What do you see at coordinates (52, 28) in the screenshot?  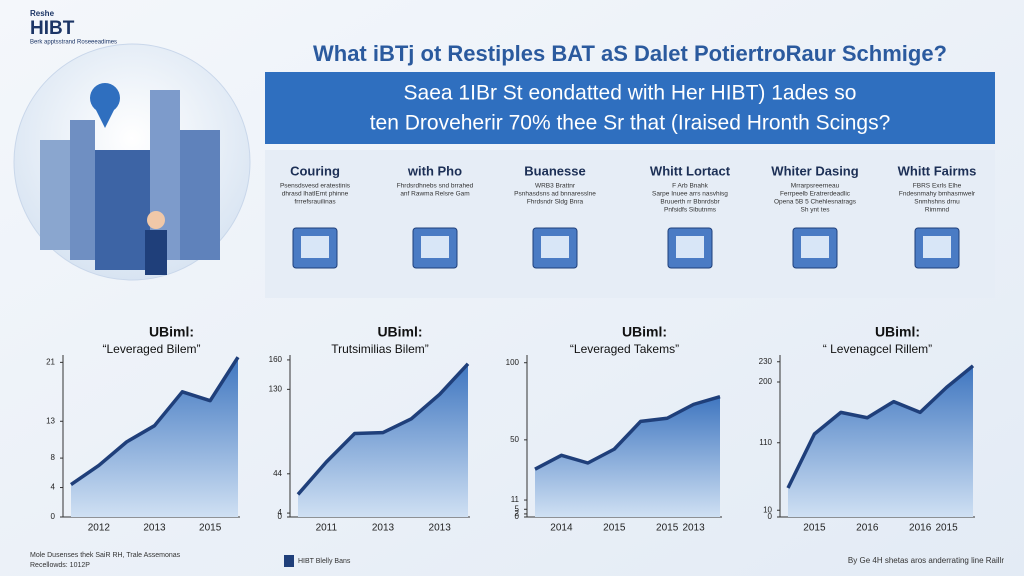 I see `logo: HIBT` at bounding box center [52, 28].